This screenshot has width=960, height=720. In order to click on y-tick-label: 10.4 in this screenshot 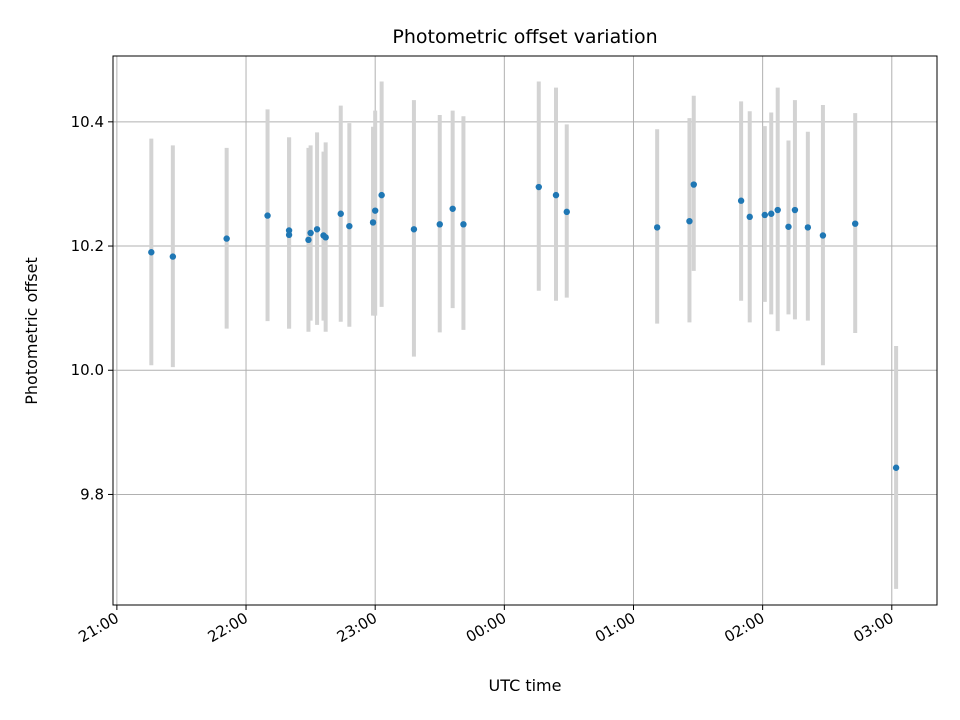, I will do `click(87, 122)`.